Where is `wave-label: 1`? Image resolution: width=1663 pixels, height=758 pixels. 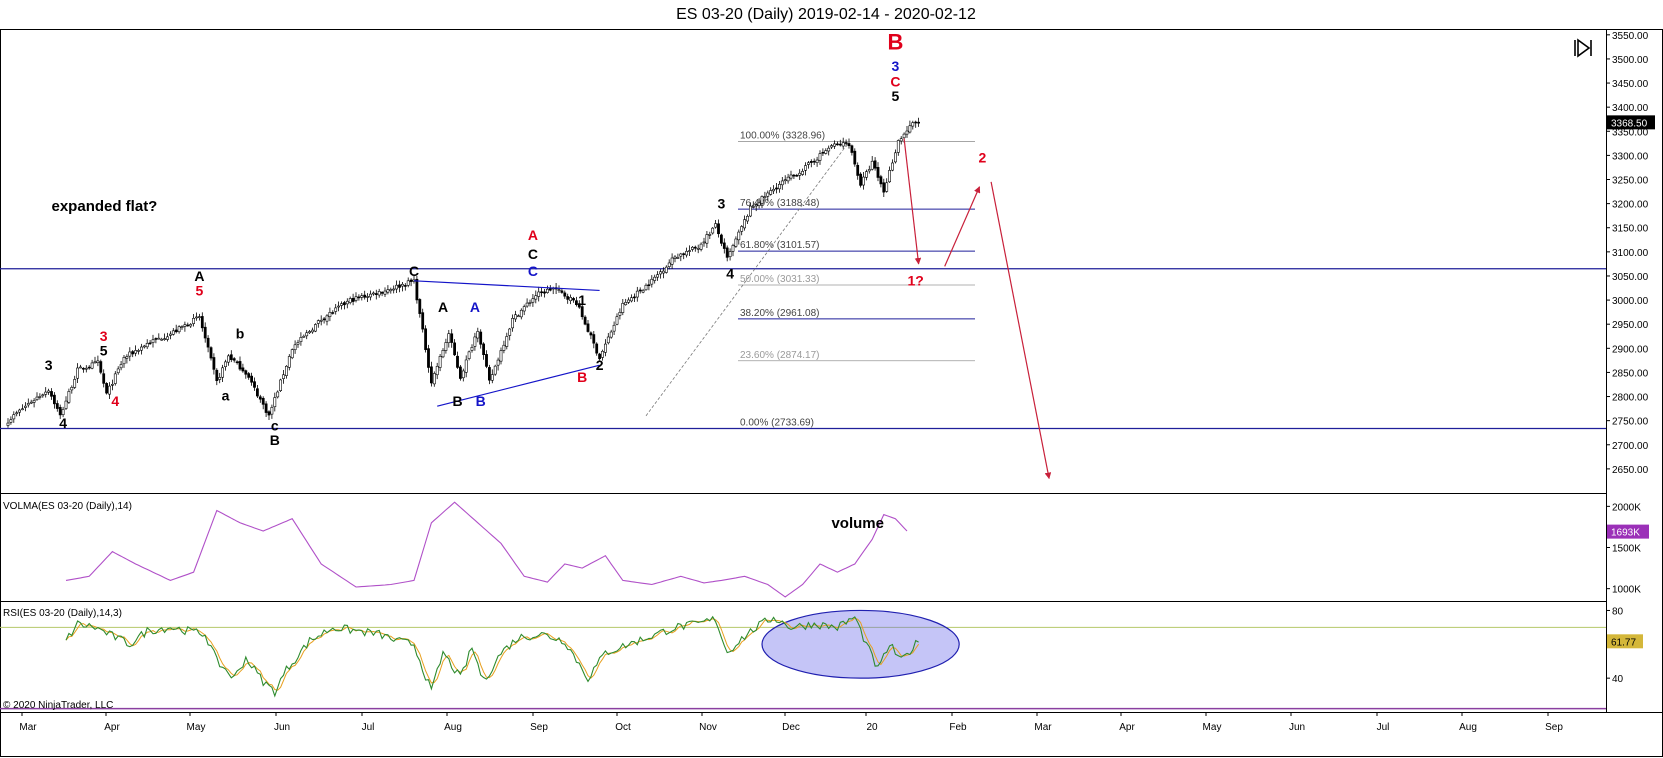 wave-label: 1 is located at coordinates (582, 300).